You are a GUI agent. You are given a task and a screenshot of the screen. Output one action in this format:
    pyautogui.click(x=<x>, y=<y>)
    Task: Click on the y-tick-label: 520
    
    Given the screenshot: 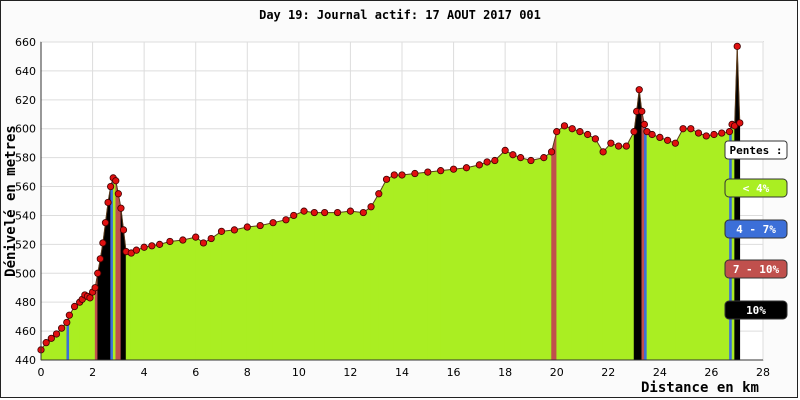 What is the action you would take?
    pyautogui.click(x=25, y=244)
    